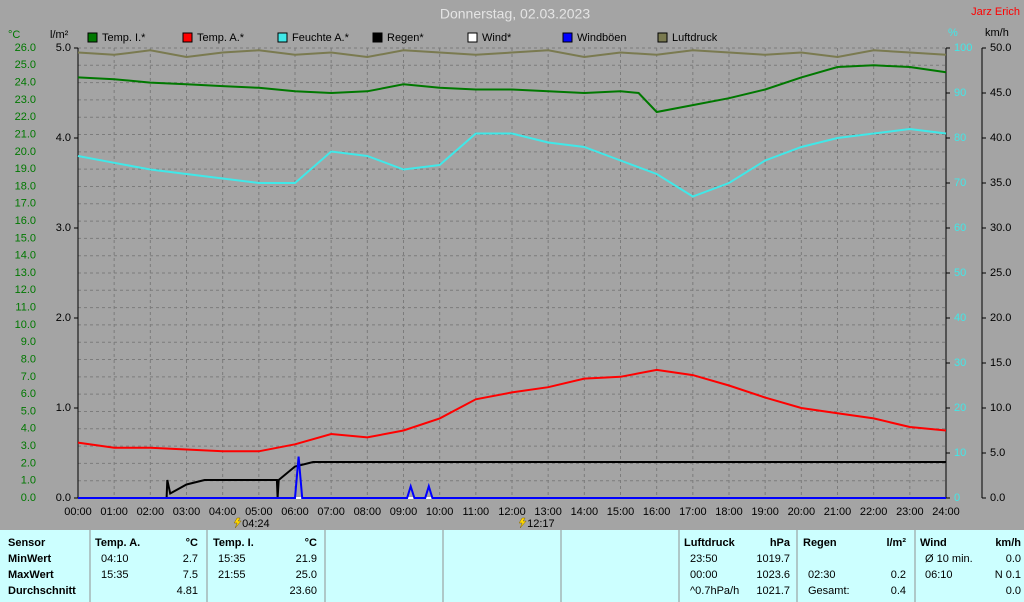  Describe the element at coordinates (1008, 543) in the screenshot. I see `table-header: km/h` at that location.